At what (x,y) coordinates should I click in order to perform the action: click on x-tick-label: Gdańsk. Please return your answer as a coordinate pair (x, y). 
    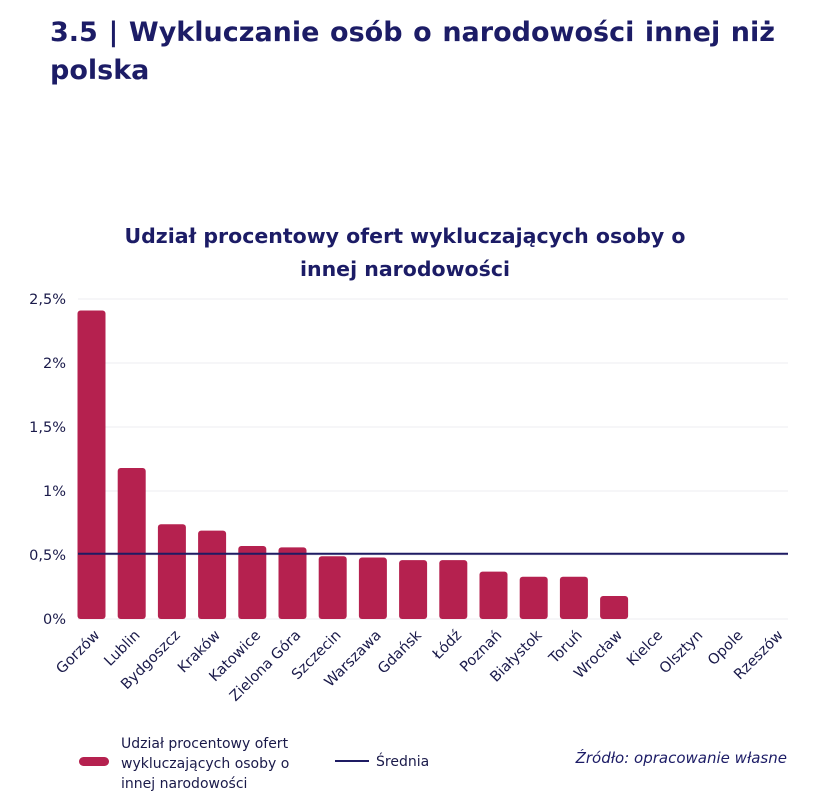
    Looking at the image, I should click on (400, 652).